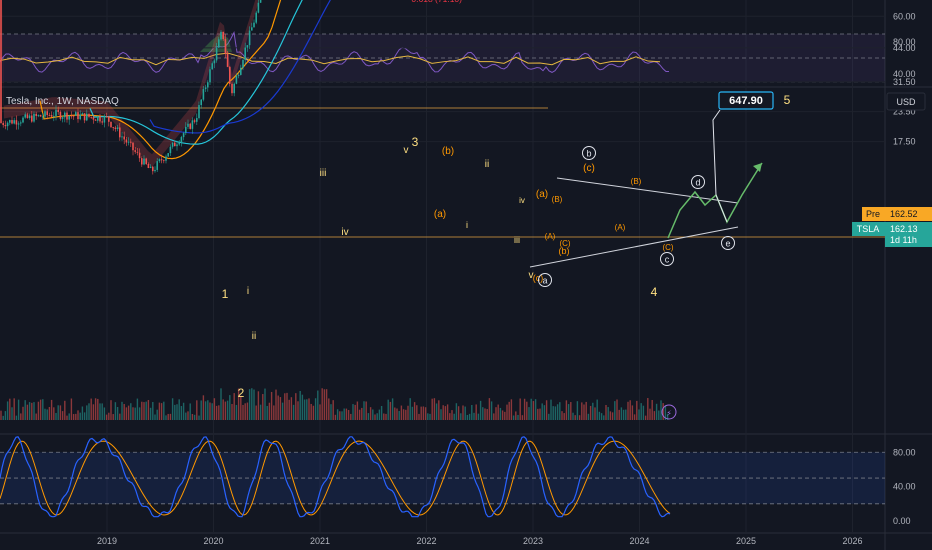 The width and height of the screenshot is (932, 550). Describe the element at coordinates (564, 243) in the screenshot. I see `wave-label-C-1: (C)` at that location.